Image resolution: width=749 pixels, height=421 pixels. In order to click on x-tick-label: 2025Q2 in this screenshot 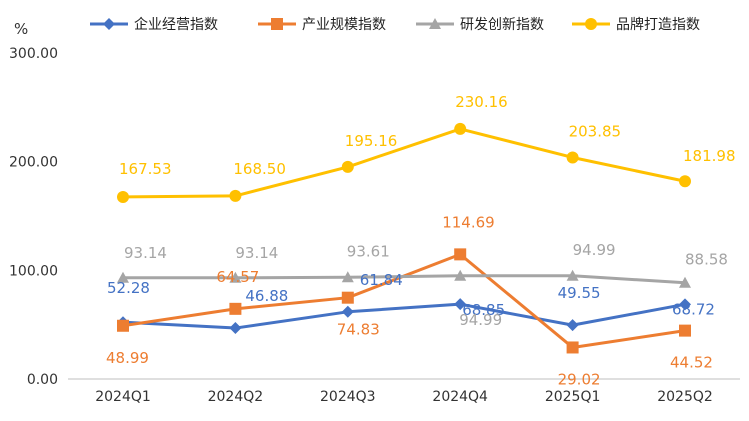, I will do `click(685, 397)`.